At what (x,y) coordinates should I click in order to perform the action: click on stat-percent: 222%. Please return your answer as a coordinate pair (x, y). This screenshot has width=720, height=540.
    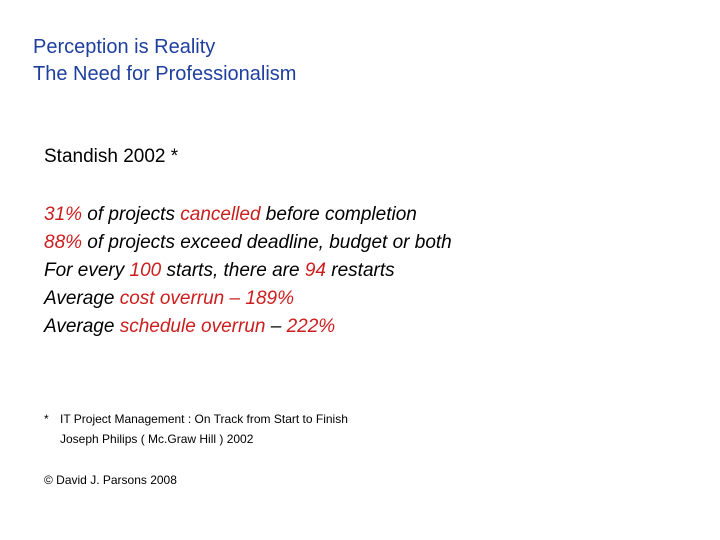
    Looking at the image, I should click on (311, 326).